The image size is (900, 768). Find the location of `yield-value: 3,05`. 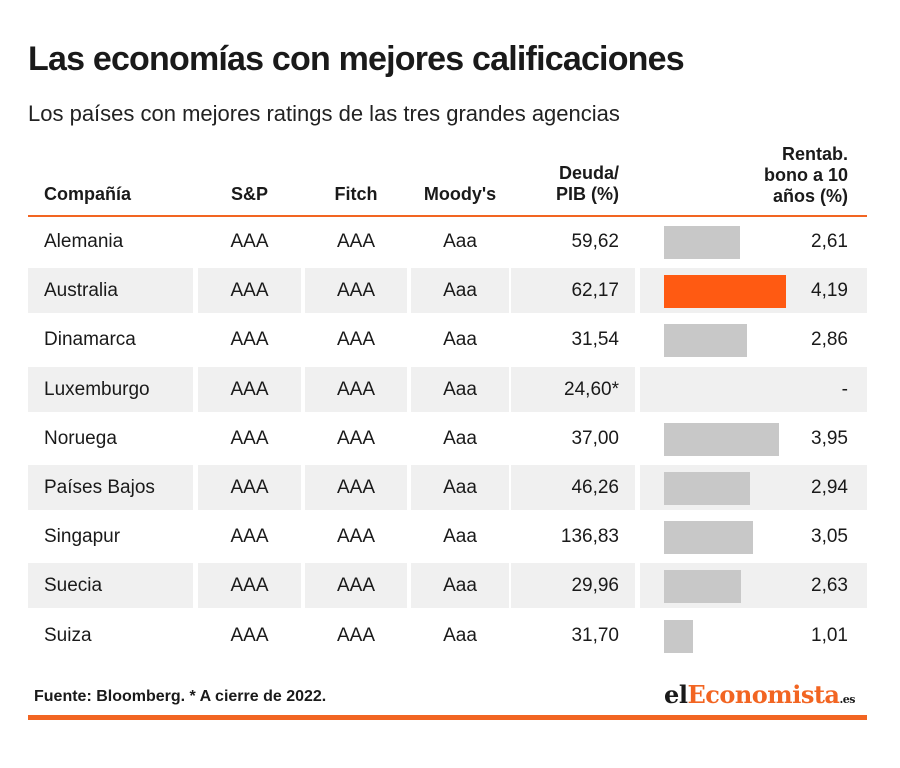

yield-value: 3,05 is located at coordinates (829, 537).